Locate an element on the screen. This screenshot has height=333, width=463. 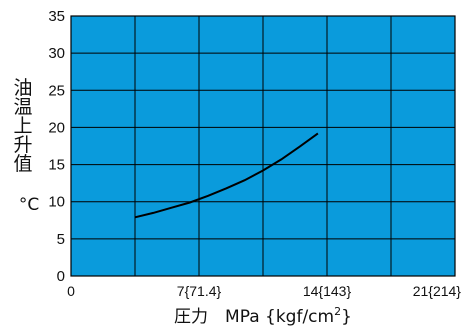
y-tick-label: 10 is located at coordinates (56, 202).